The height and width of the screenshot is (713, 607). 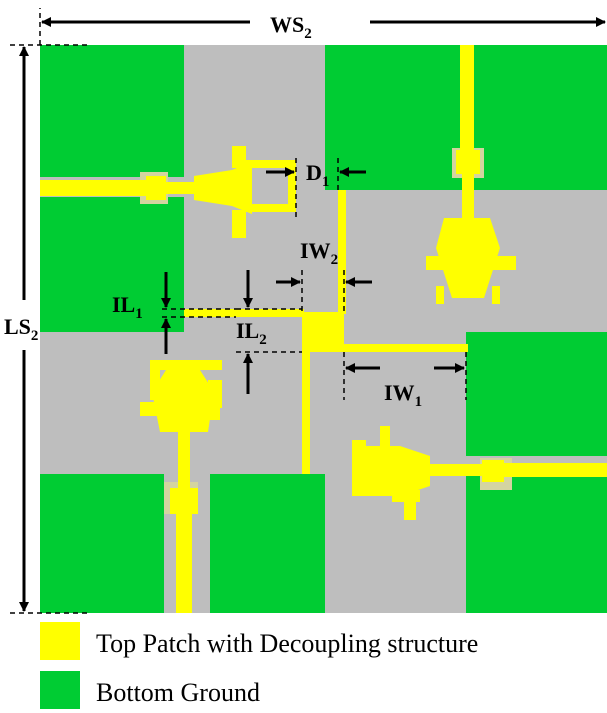 What do you see at coordinates (319, 253) in the screenshot?
I see `label-iw2: IW2` at bounding box center [319, 253].